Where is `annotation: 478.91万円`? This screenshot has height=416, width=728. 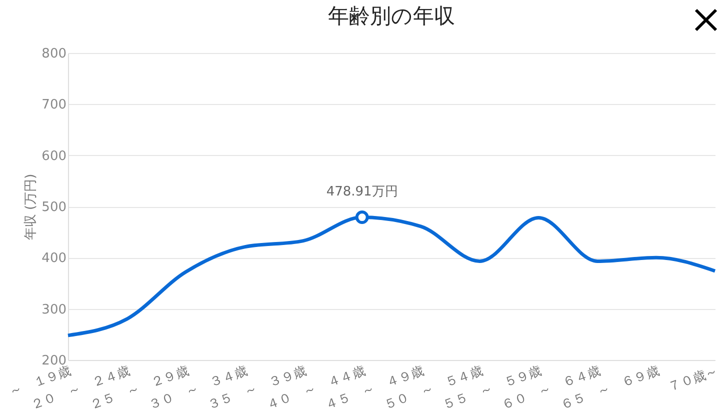
annotation: 478.91万円 is located at coordinates (362, 192).